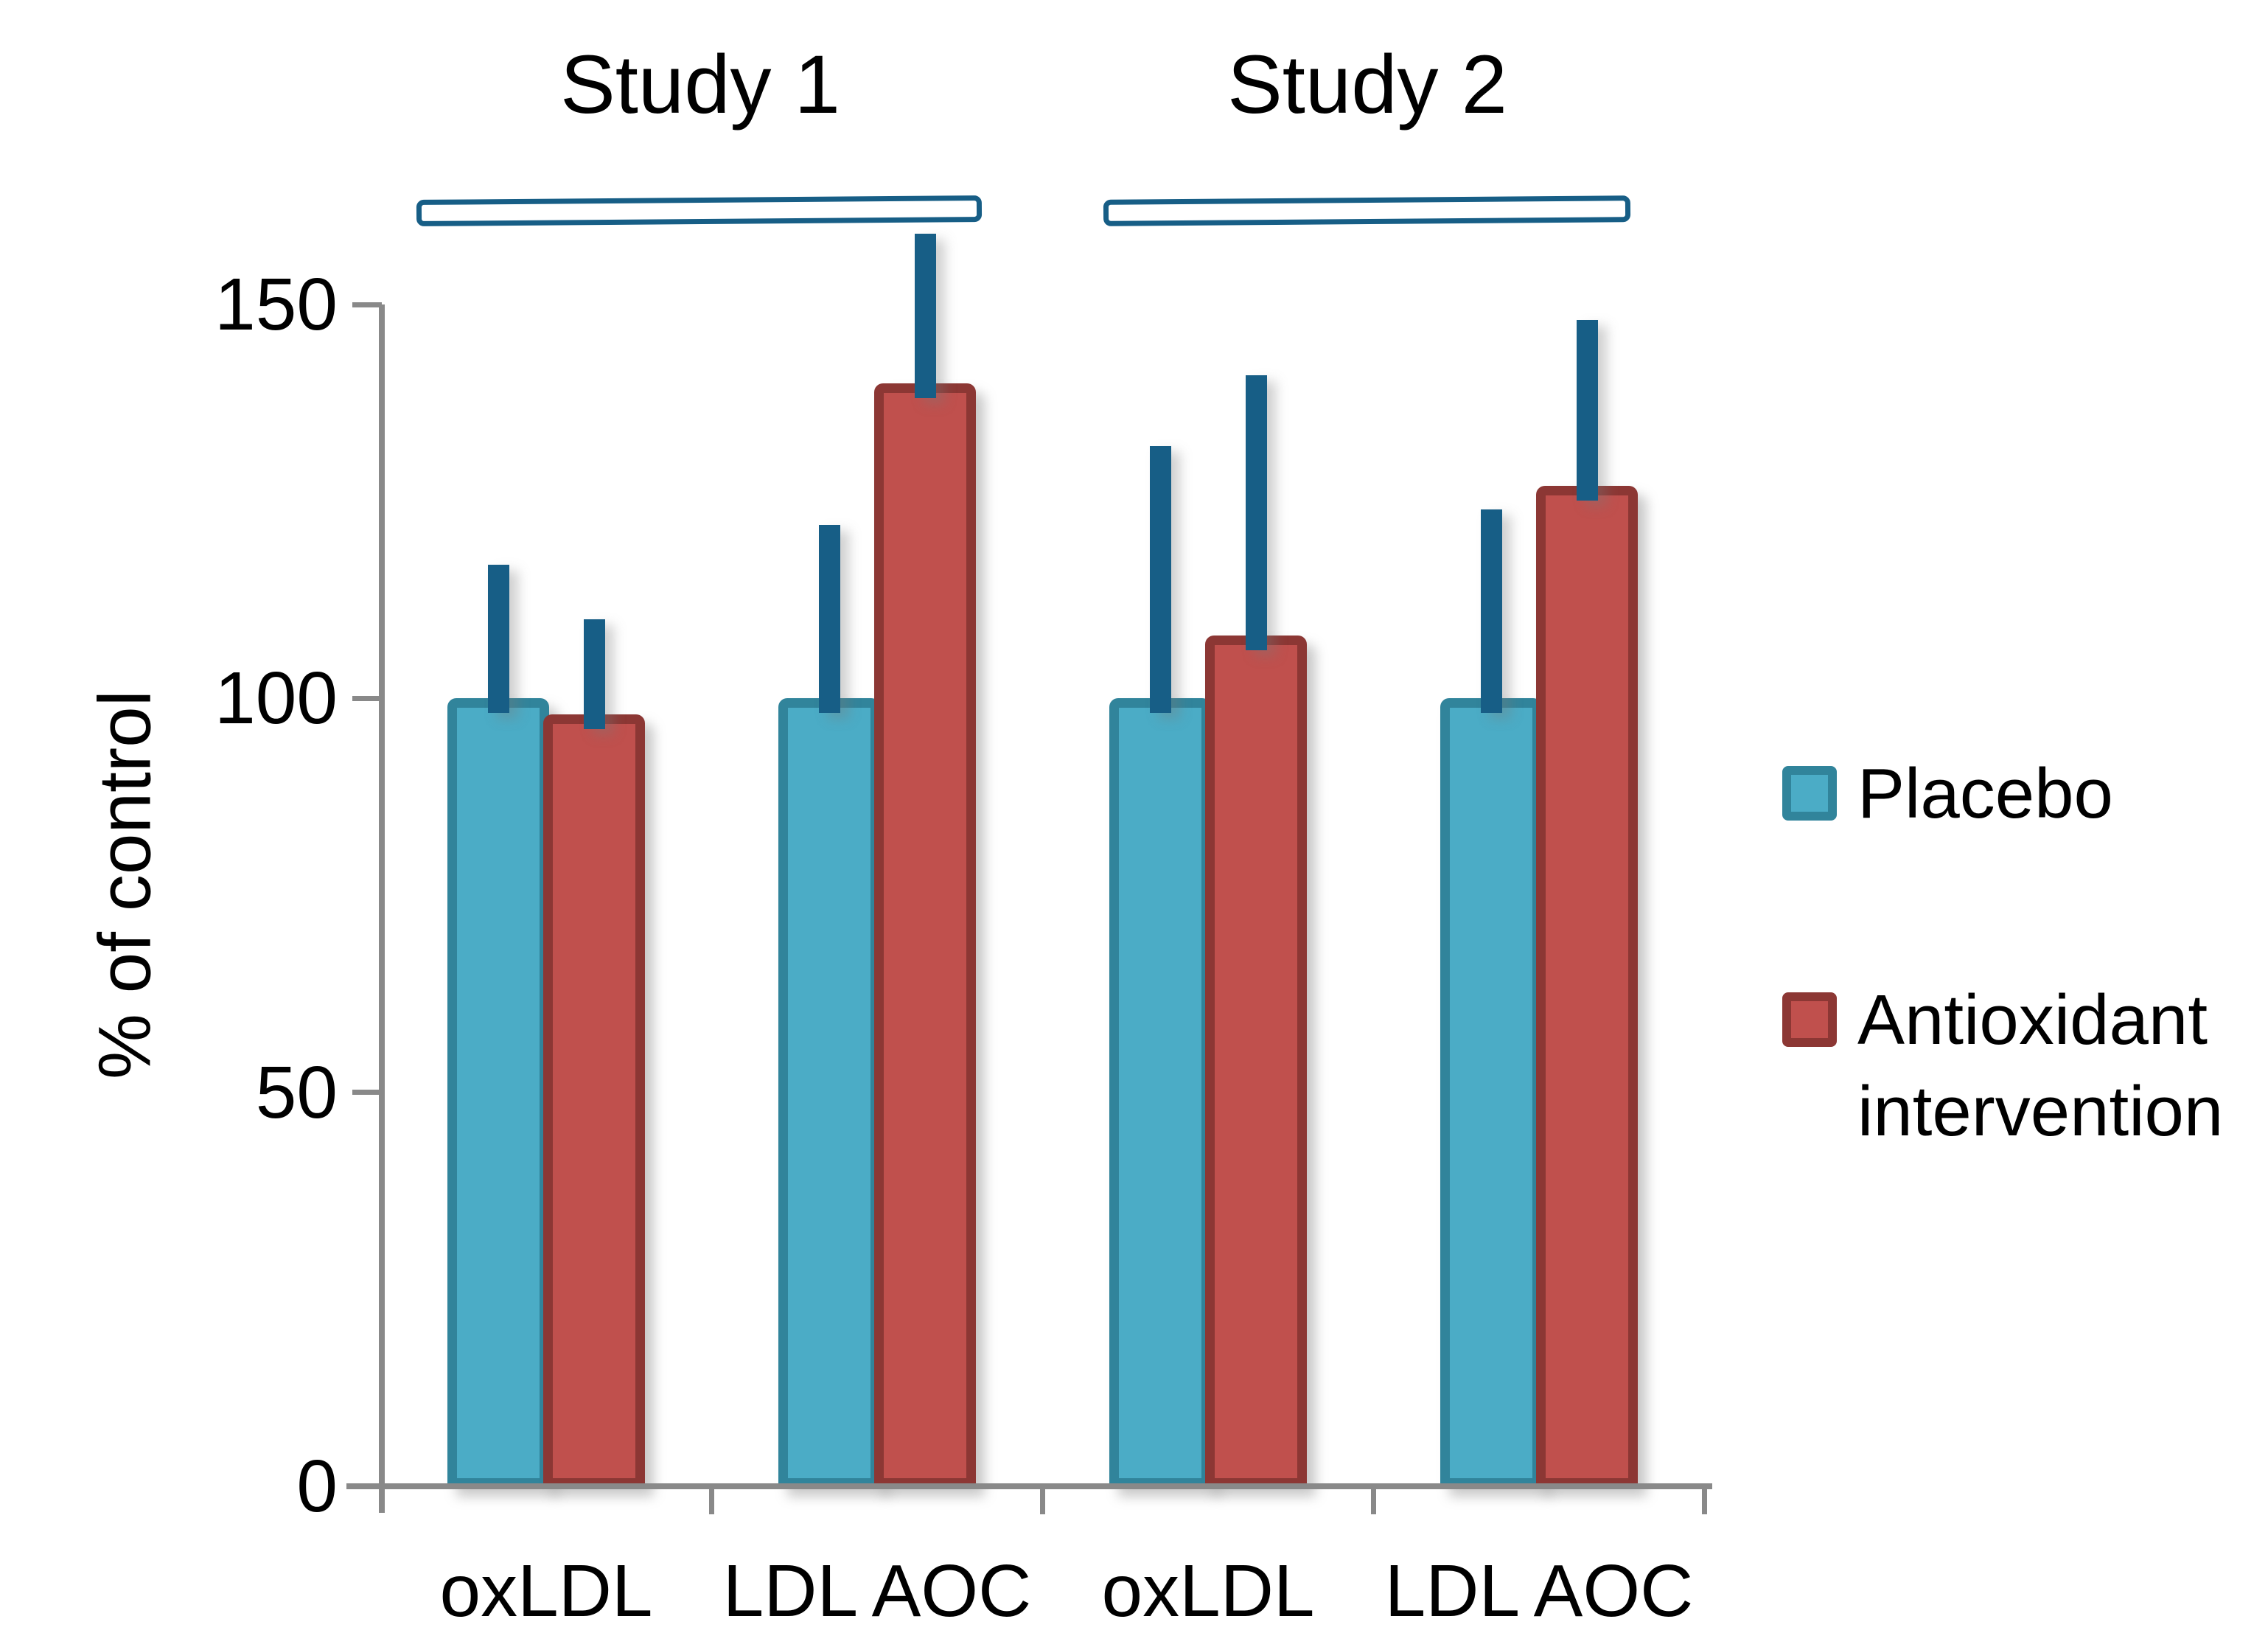  What do you see at coordinates (2040, 1066) in the screenshot?
I see `legend-label-antioxidant: Antioxidant intervention` at bounding box center [2040, 1066].